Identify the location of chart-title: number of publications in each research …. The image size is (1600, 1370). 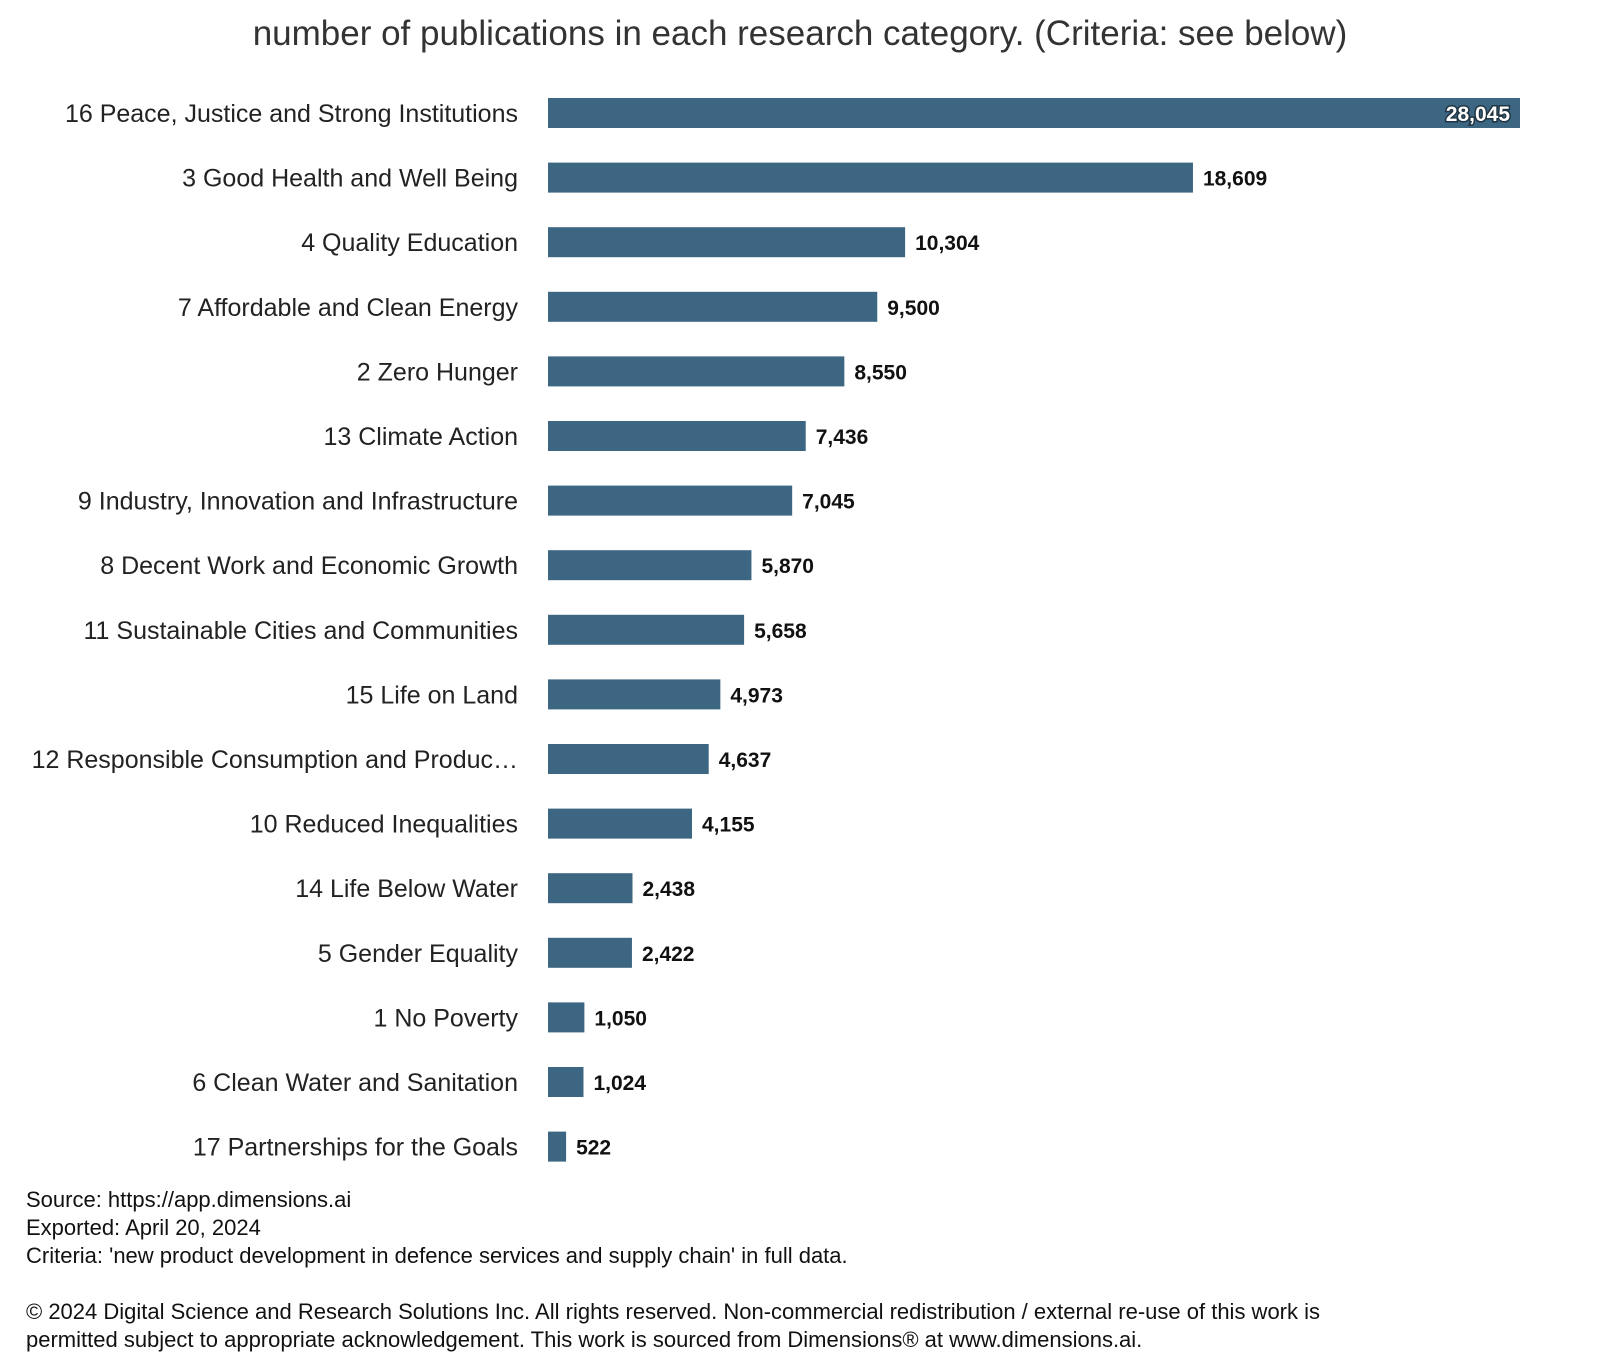
(800, 33).